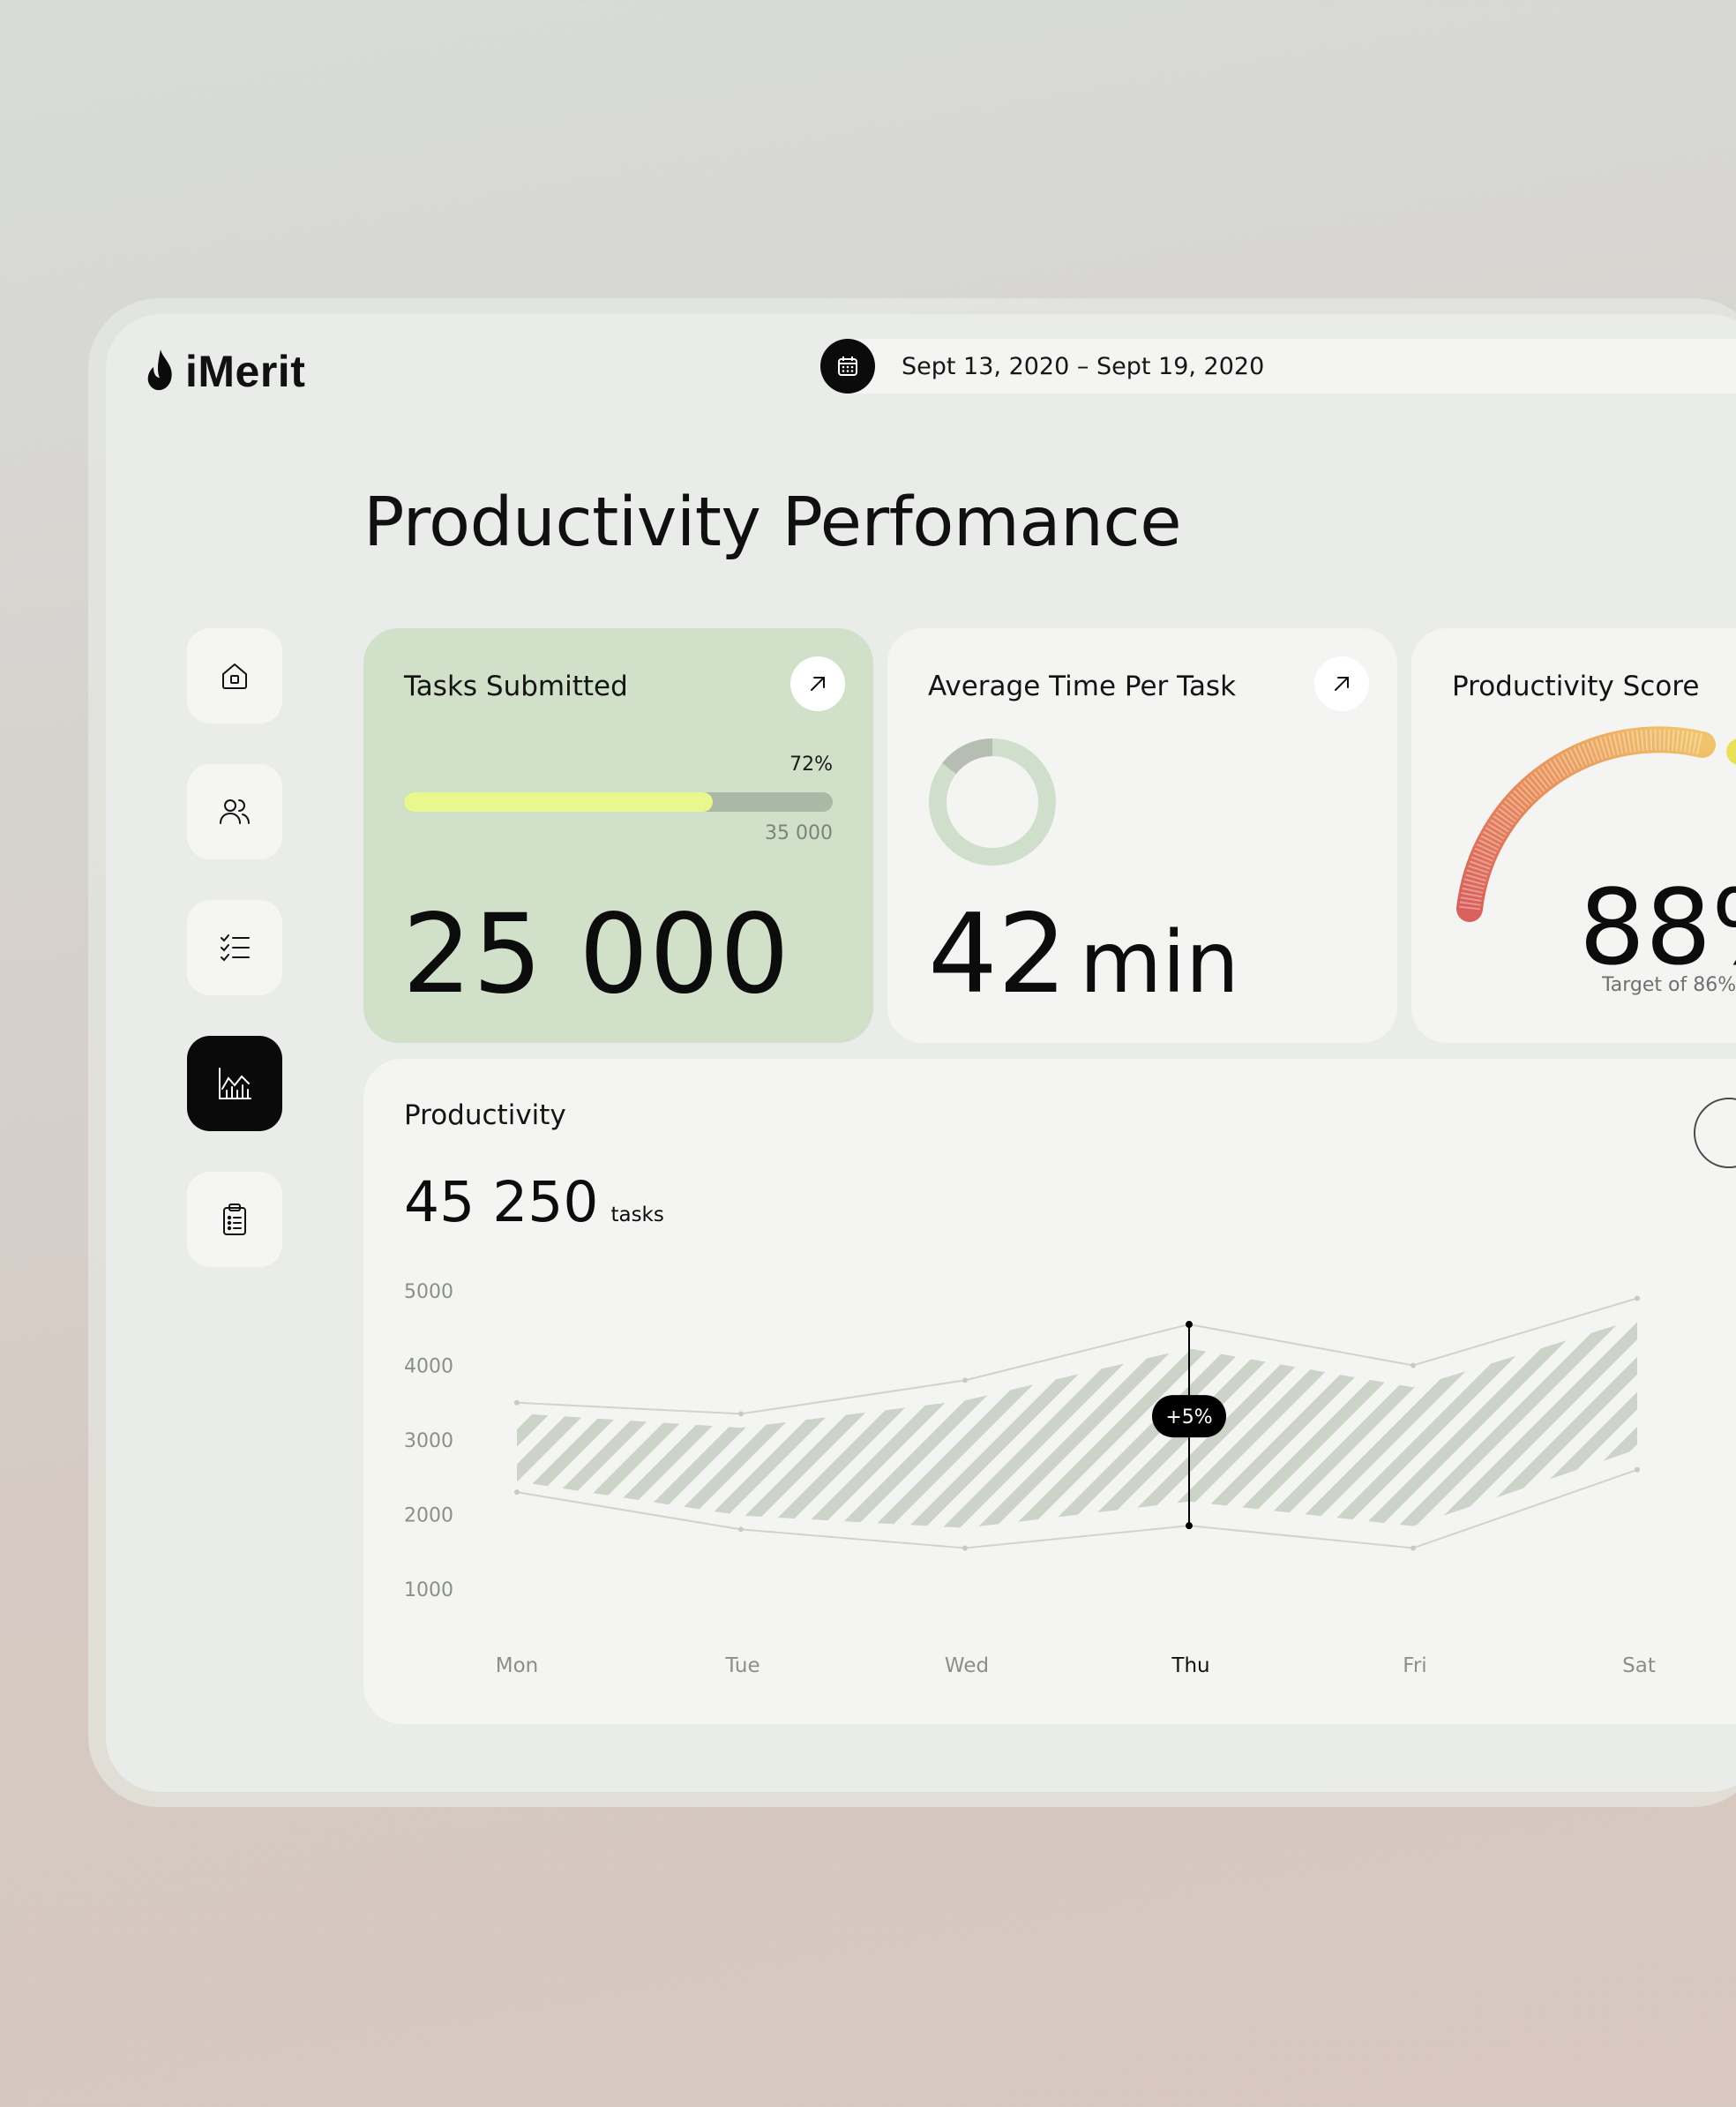  I want to click on sidebar-item-home, so click(234, 676).